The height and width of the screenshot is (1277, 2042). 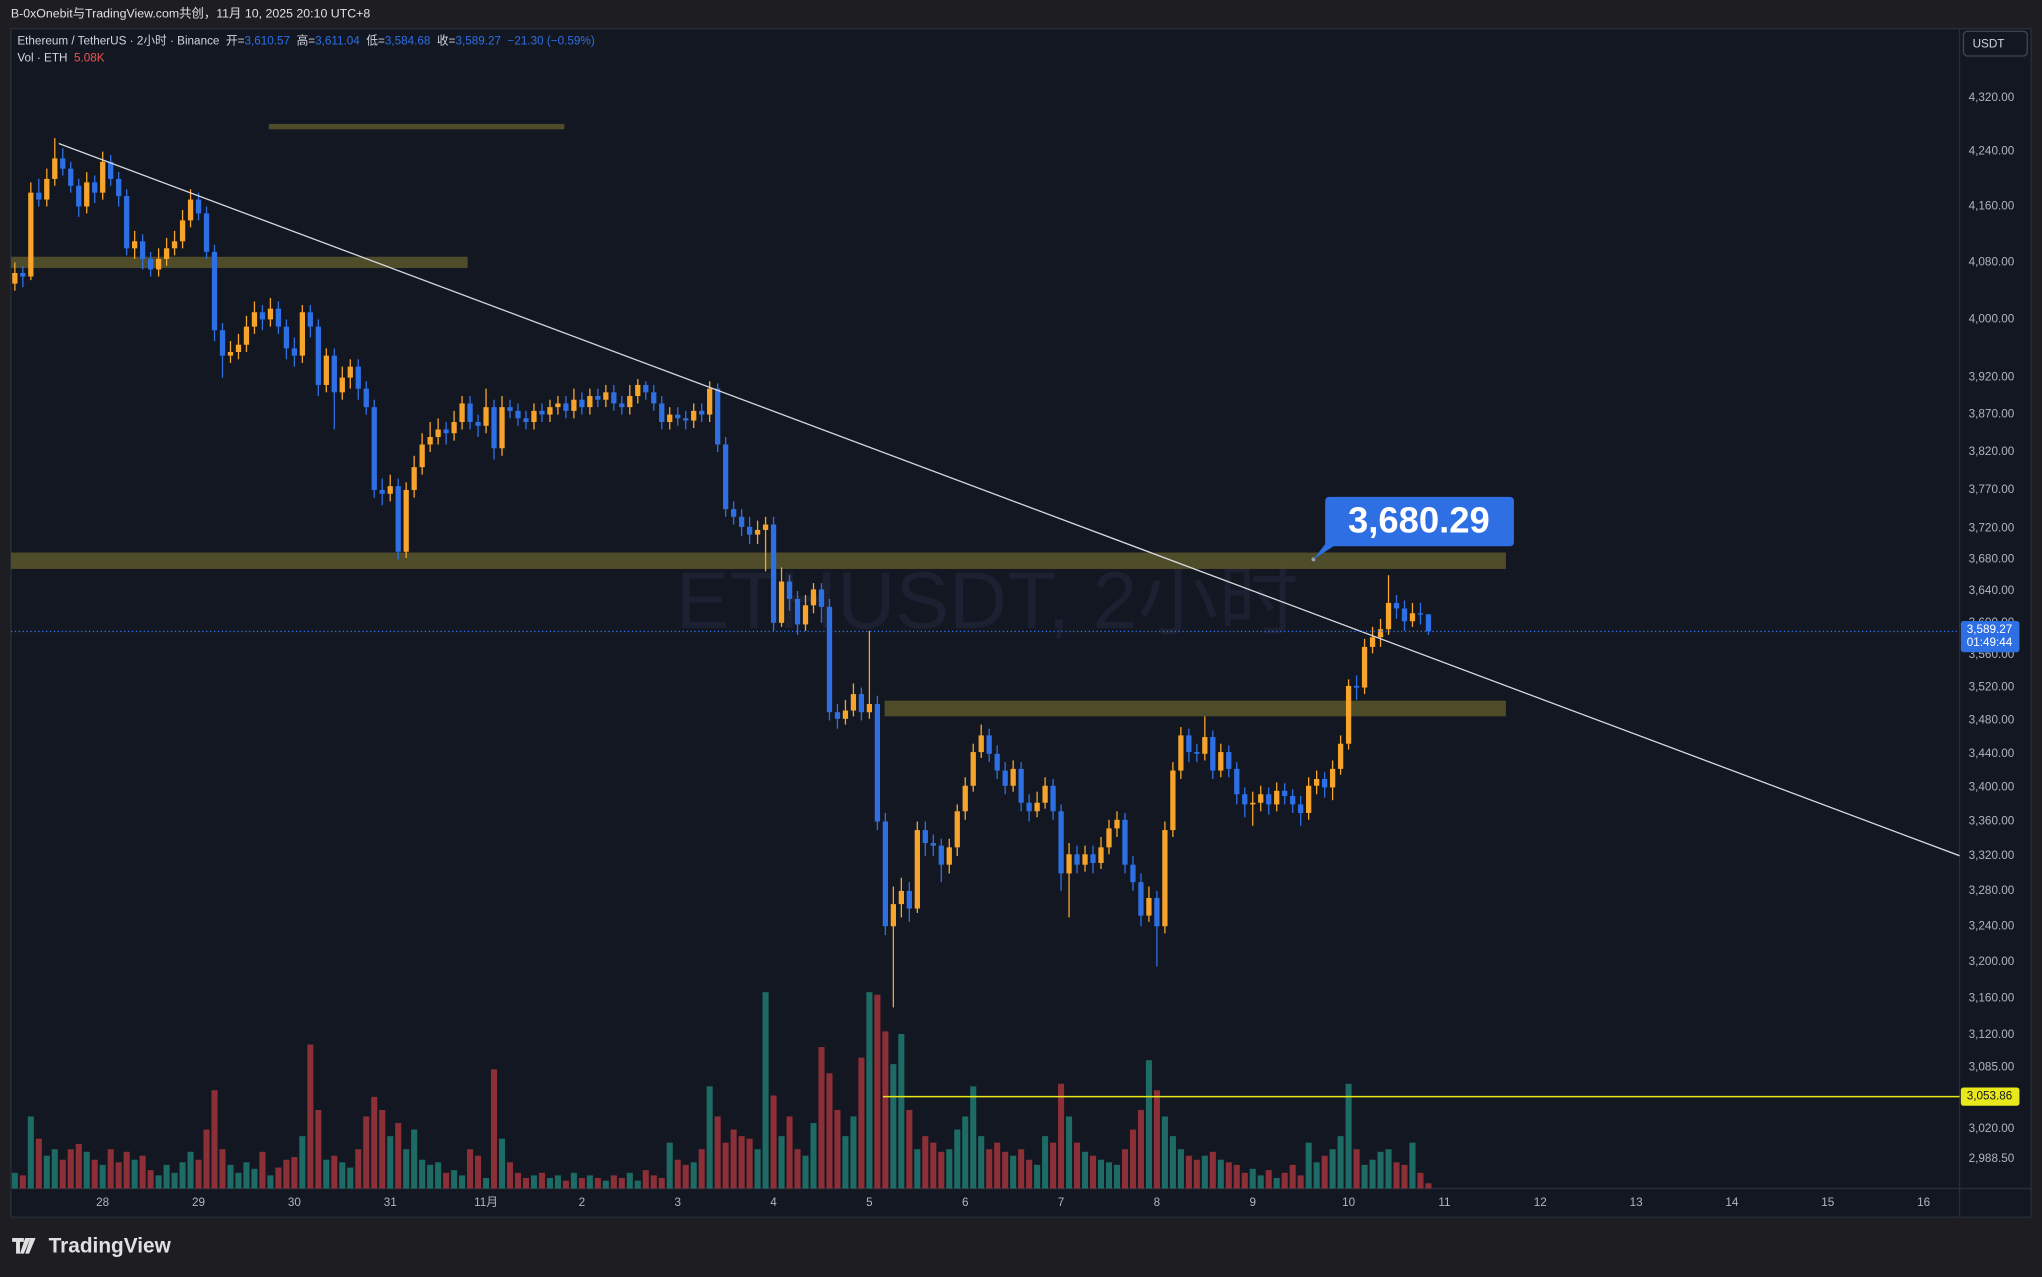 What do you see at coordinates (1157, 1202) in the screenshot?
I see `x-tick-label: 8` at bounding box center [1157, 1202].